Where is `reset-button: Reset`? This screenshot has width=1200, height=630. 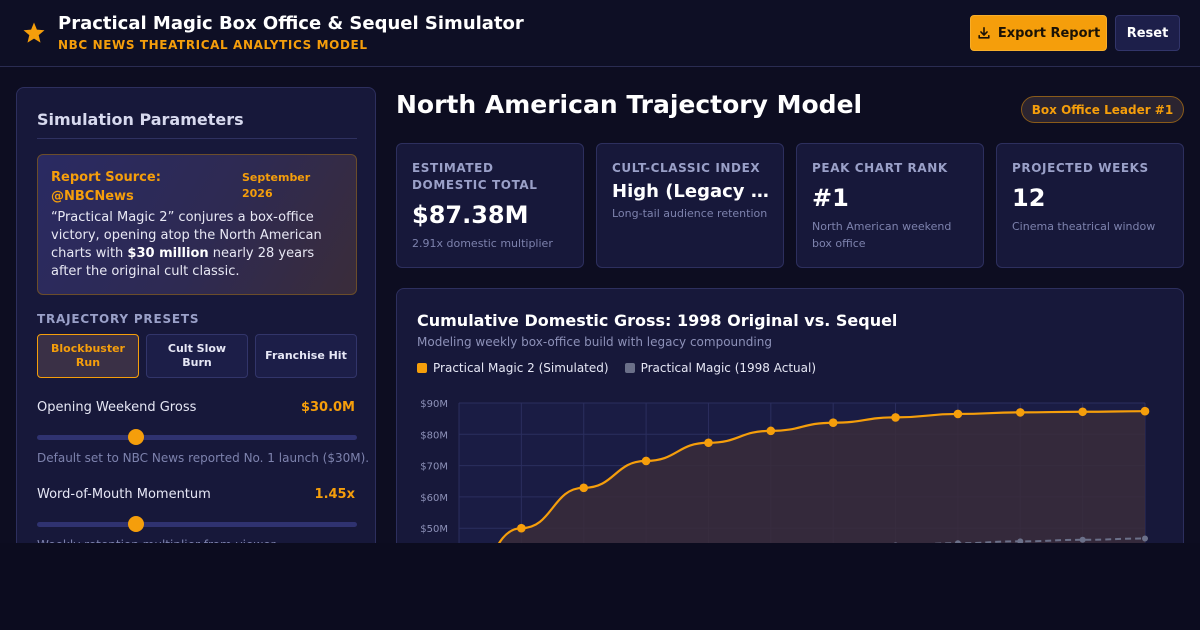 reset-button: Reset is located at coordinates (1147, 33).